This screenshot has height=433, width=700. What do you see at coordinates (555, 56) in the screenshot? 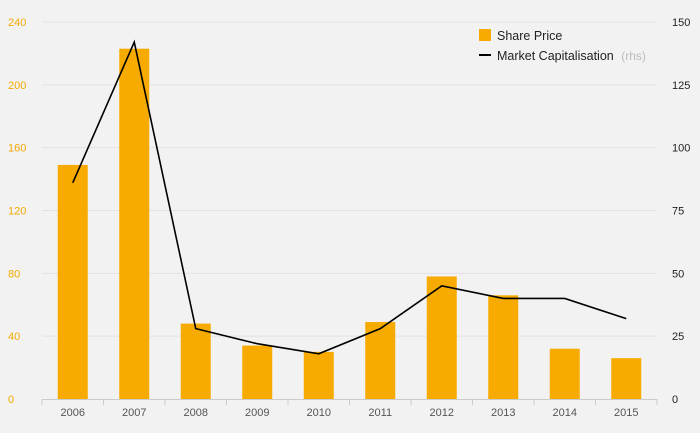
I see `legend-label-market-cap-text: Market Capitalisation` at bounding box center [555, 56].